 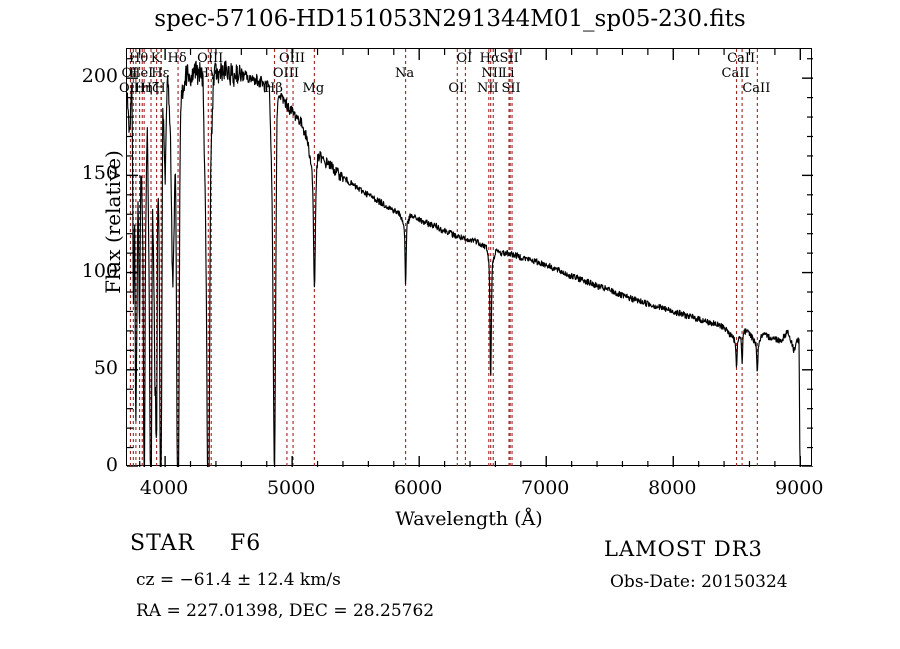 I want to click on object-class-label: STAR F6, so click(x=196, y=543).